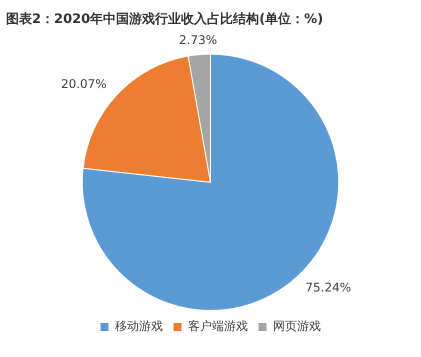  What do you see at coordinates (328, 287) in the screenshot?
I see `data-label: 75.24%` at bounding box center [328, 287].